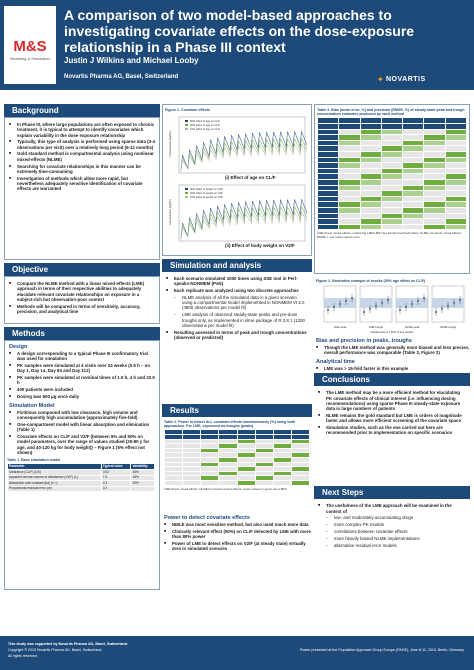 The height and width of the screenshot is (670, 474). What do you see at coordinates (142, 472) in the screenshot?
I see `table-cell: 25%` at bounding box center [142, 472].